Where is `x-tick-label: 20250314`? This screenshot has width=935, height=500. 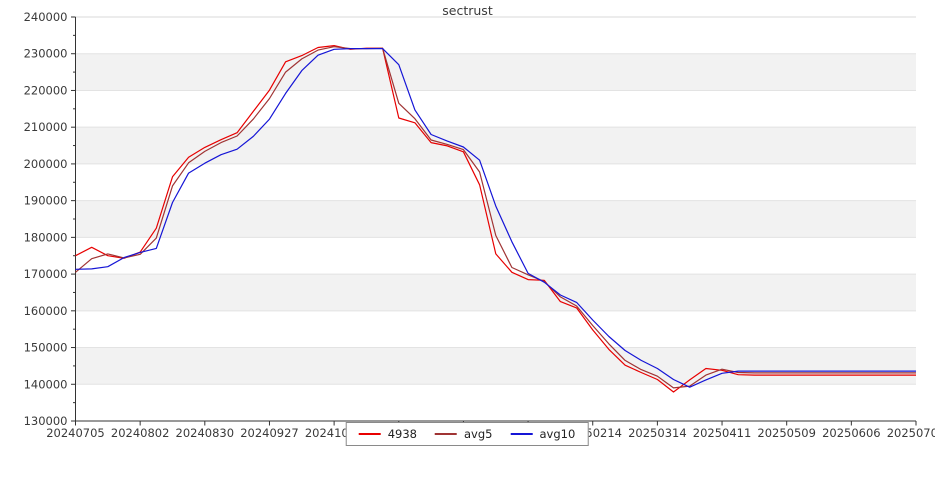
x-tick-label: 20250314 is located at coordinates (657, 433).